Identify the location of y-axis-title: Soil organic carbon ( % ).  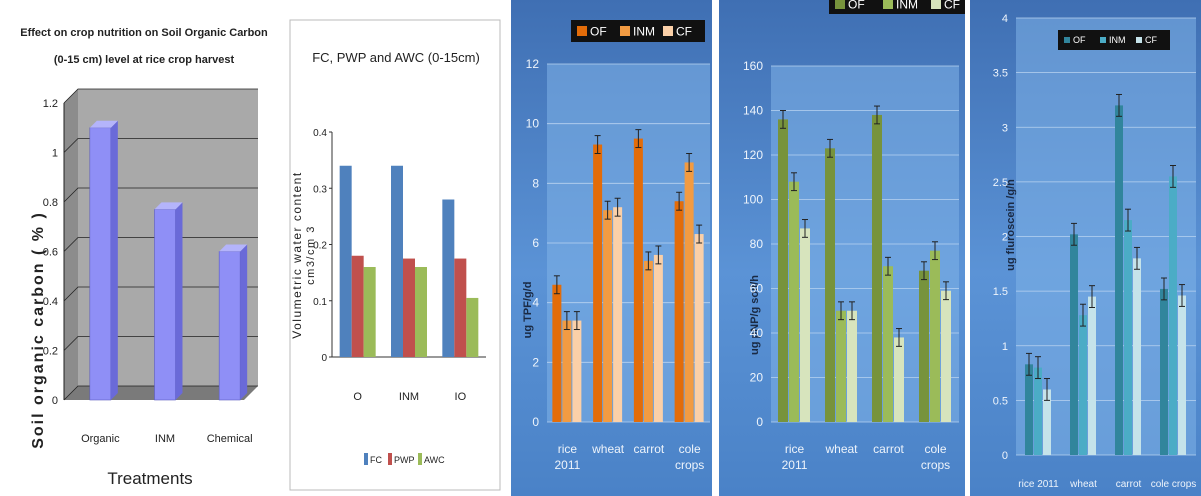
(38, 330).